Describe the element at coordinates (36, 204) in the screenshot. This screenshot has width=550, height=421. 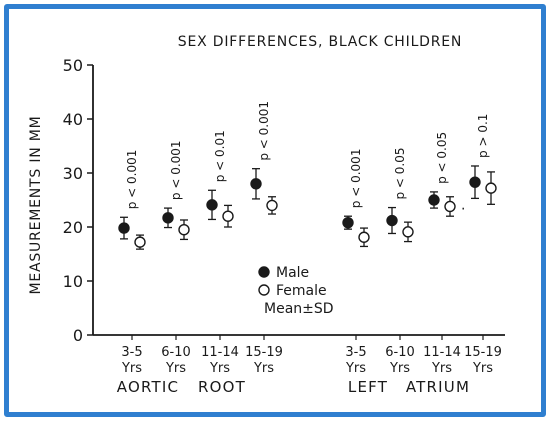
I see `y-axis-label: MEASUREMENTS IN MM` at that location.